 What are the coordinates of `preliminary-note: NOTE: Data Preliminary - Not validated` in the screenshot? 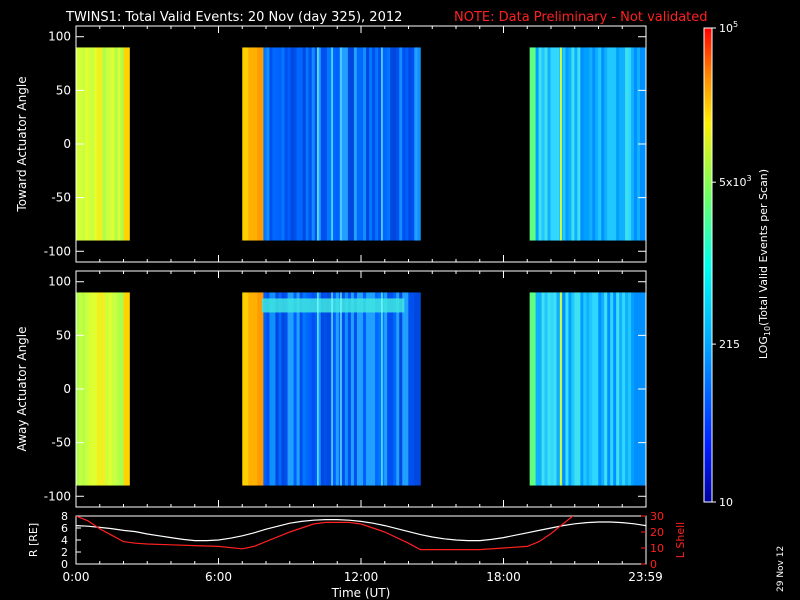 It's located at (581, 17).